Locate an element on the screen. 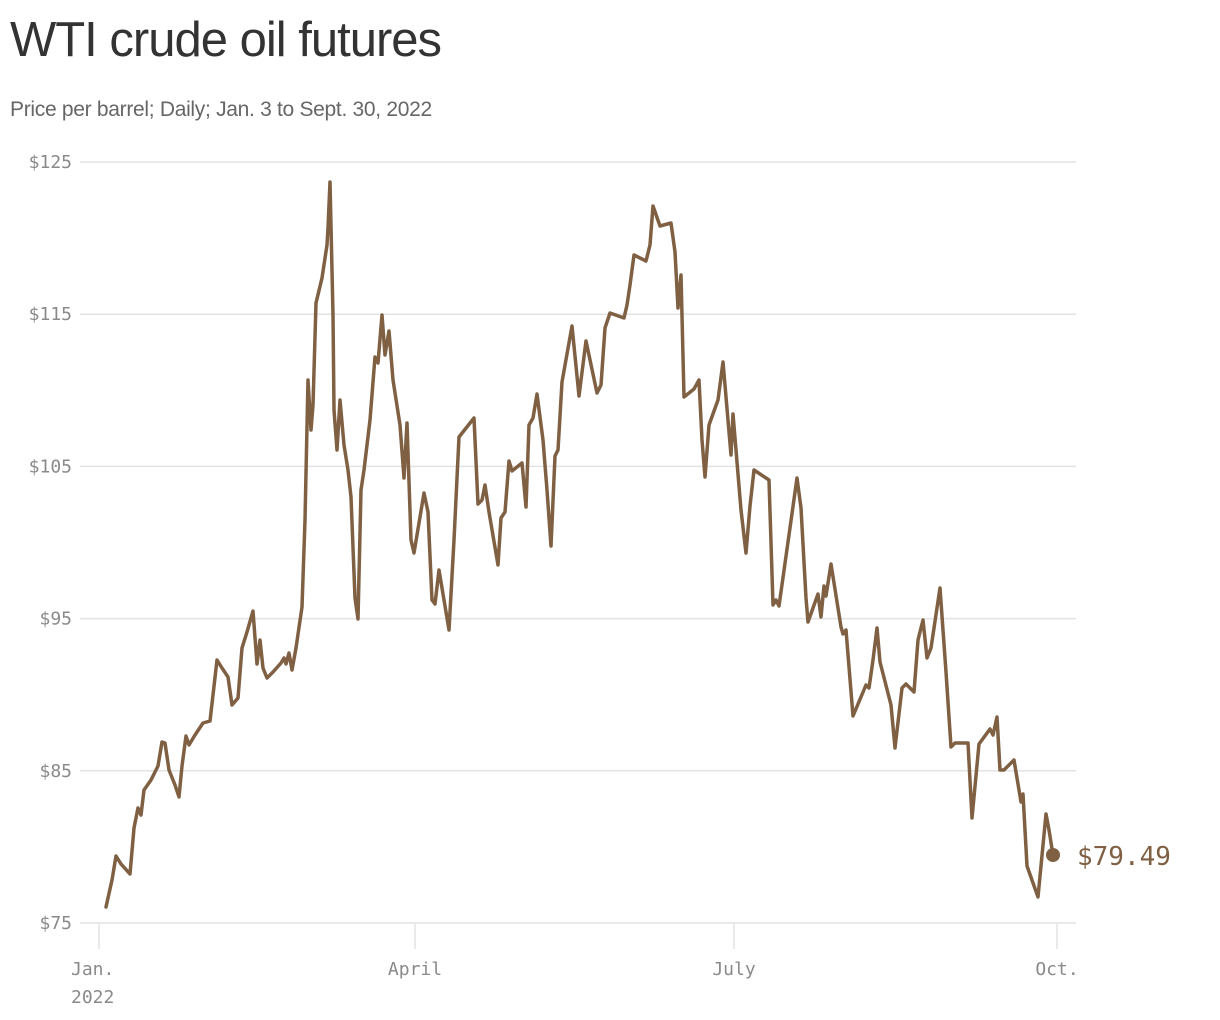 Image resolution: width=1220 pixels, height=1020 pixels. x-tick-label: July is located at coordinates (734, 969).